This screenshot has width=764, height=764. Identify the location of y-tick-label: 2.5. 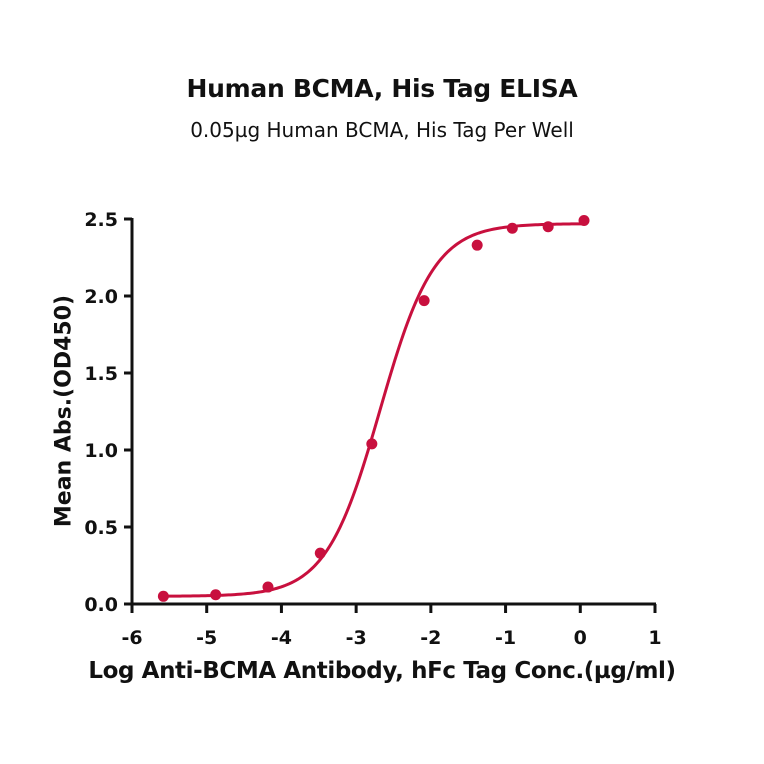
(101, 220).